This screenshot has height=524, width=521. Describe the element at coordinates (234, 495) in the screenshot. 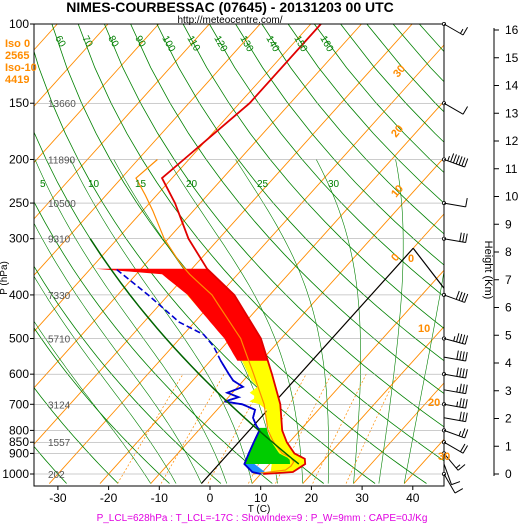

I see `temperature-axis: -30 -20 -10 0 10 20 30 40` at that location.